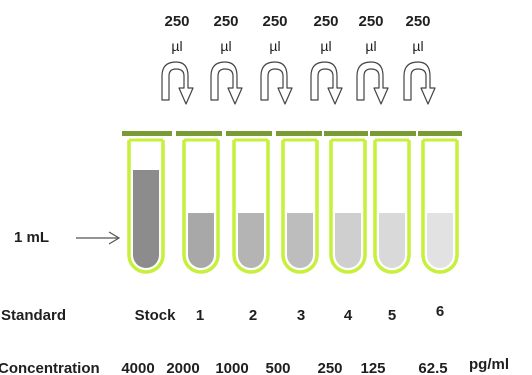  Describe the element at coordinates (50, 367) in the screenshot. I see `concentration-row-label: Concentration` at that location.